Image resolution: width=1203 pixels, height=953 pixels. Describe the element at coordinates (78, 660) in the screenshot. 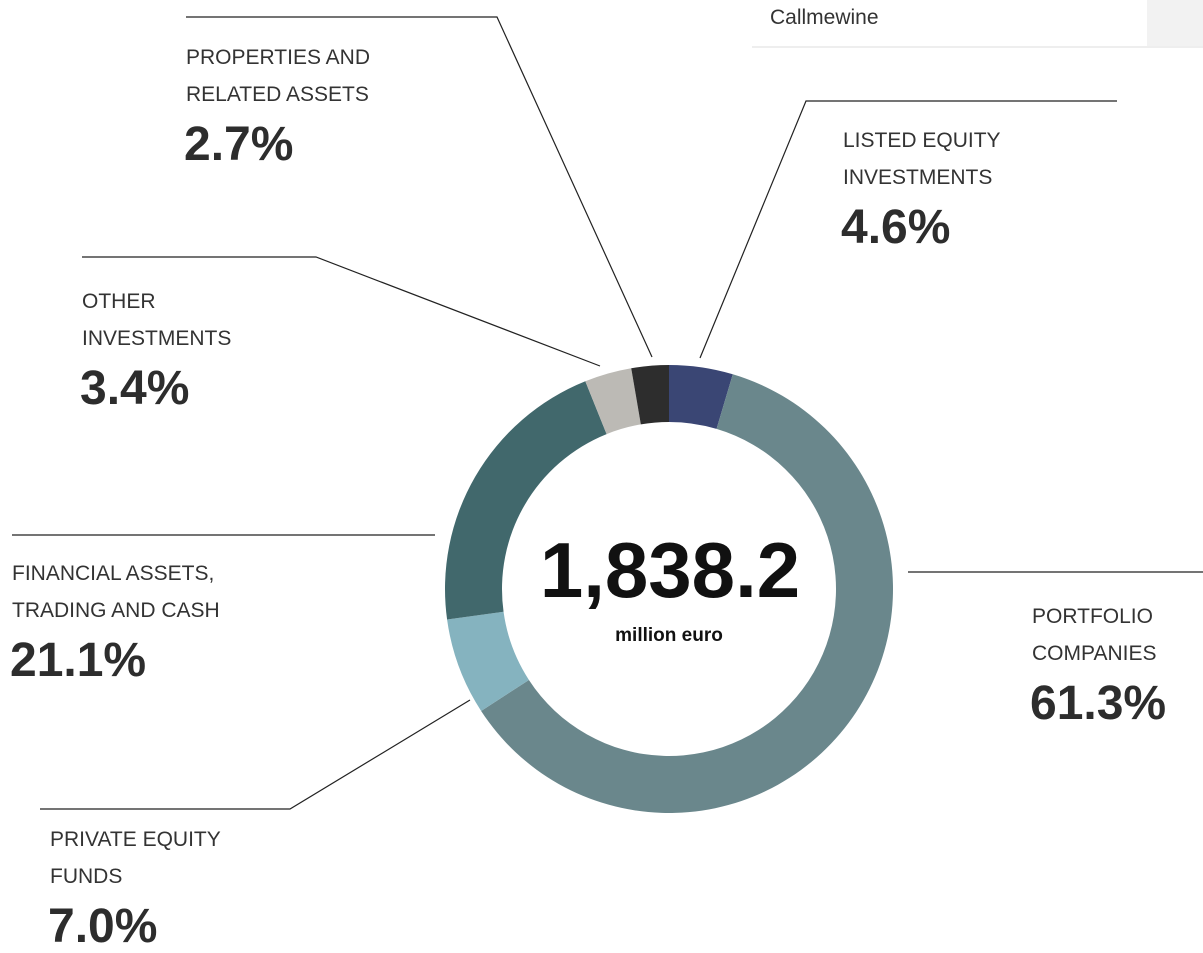

I see `value-label: 21.1%` at that location.